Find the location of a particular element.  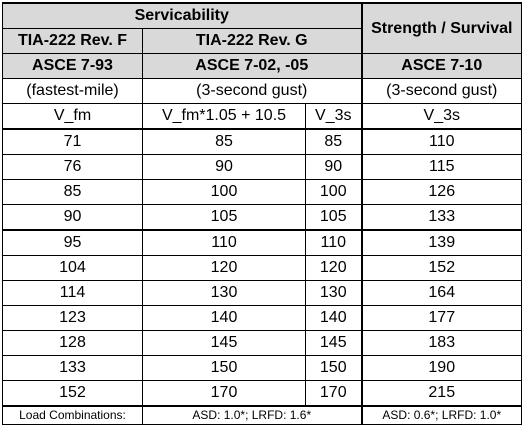

strength-survival-header: Strength / Survival is located at coordinates (442, 28).